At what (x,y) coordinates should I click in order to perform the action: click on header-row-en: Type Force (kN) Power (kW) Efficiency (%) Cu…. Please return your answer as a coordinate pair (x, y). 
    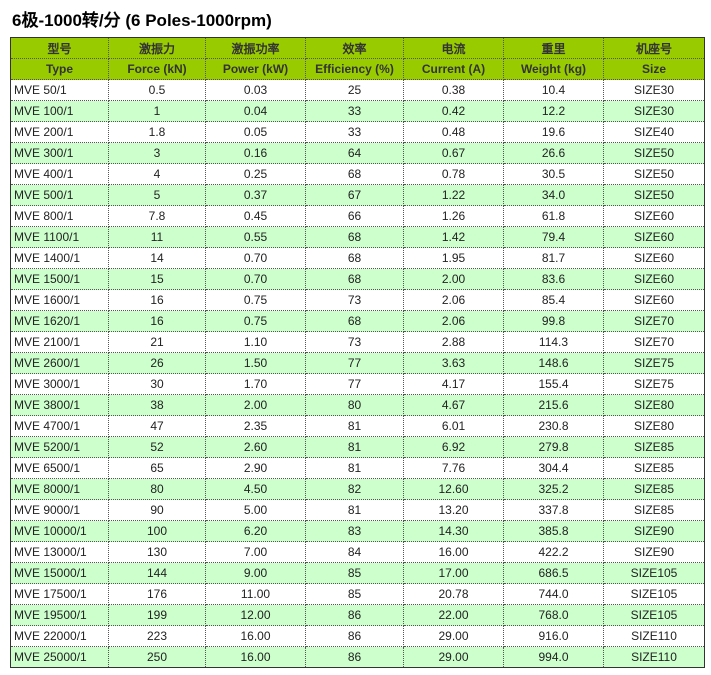
    Looking at the image, I should click on (357, 69).